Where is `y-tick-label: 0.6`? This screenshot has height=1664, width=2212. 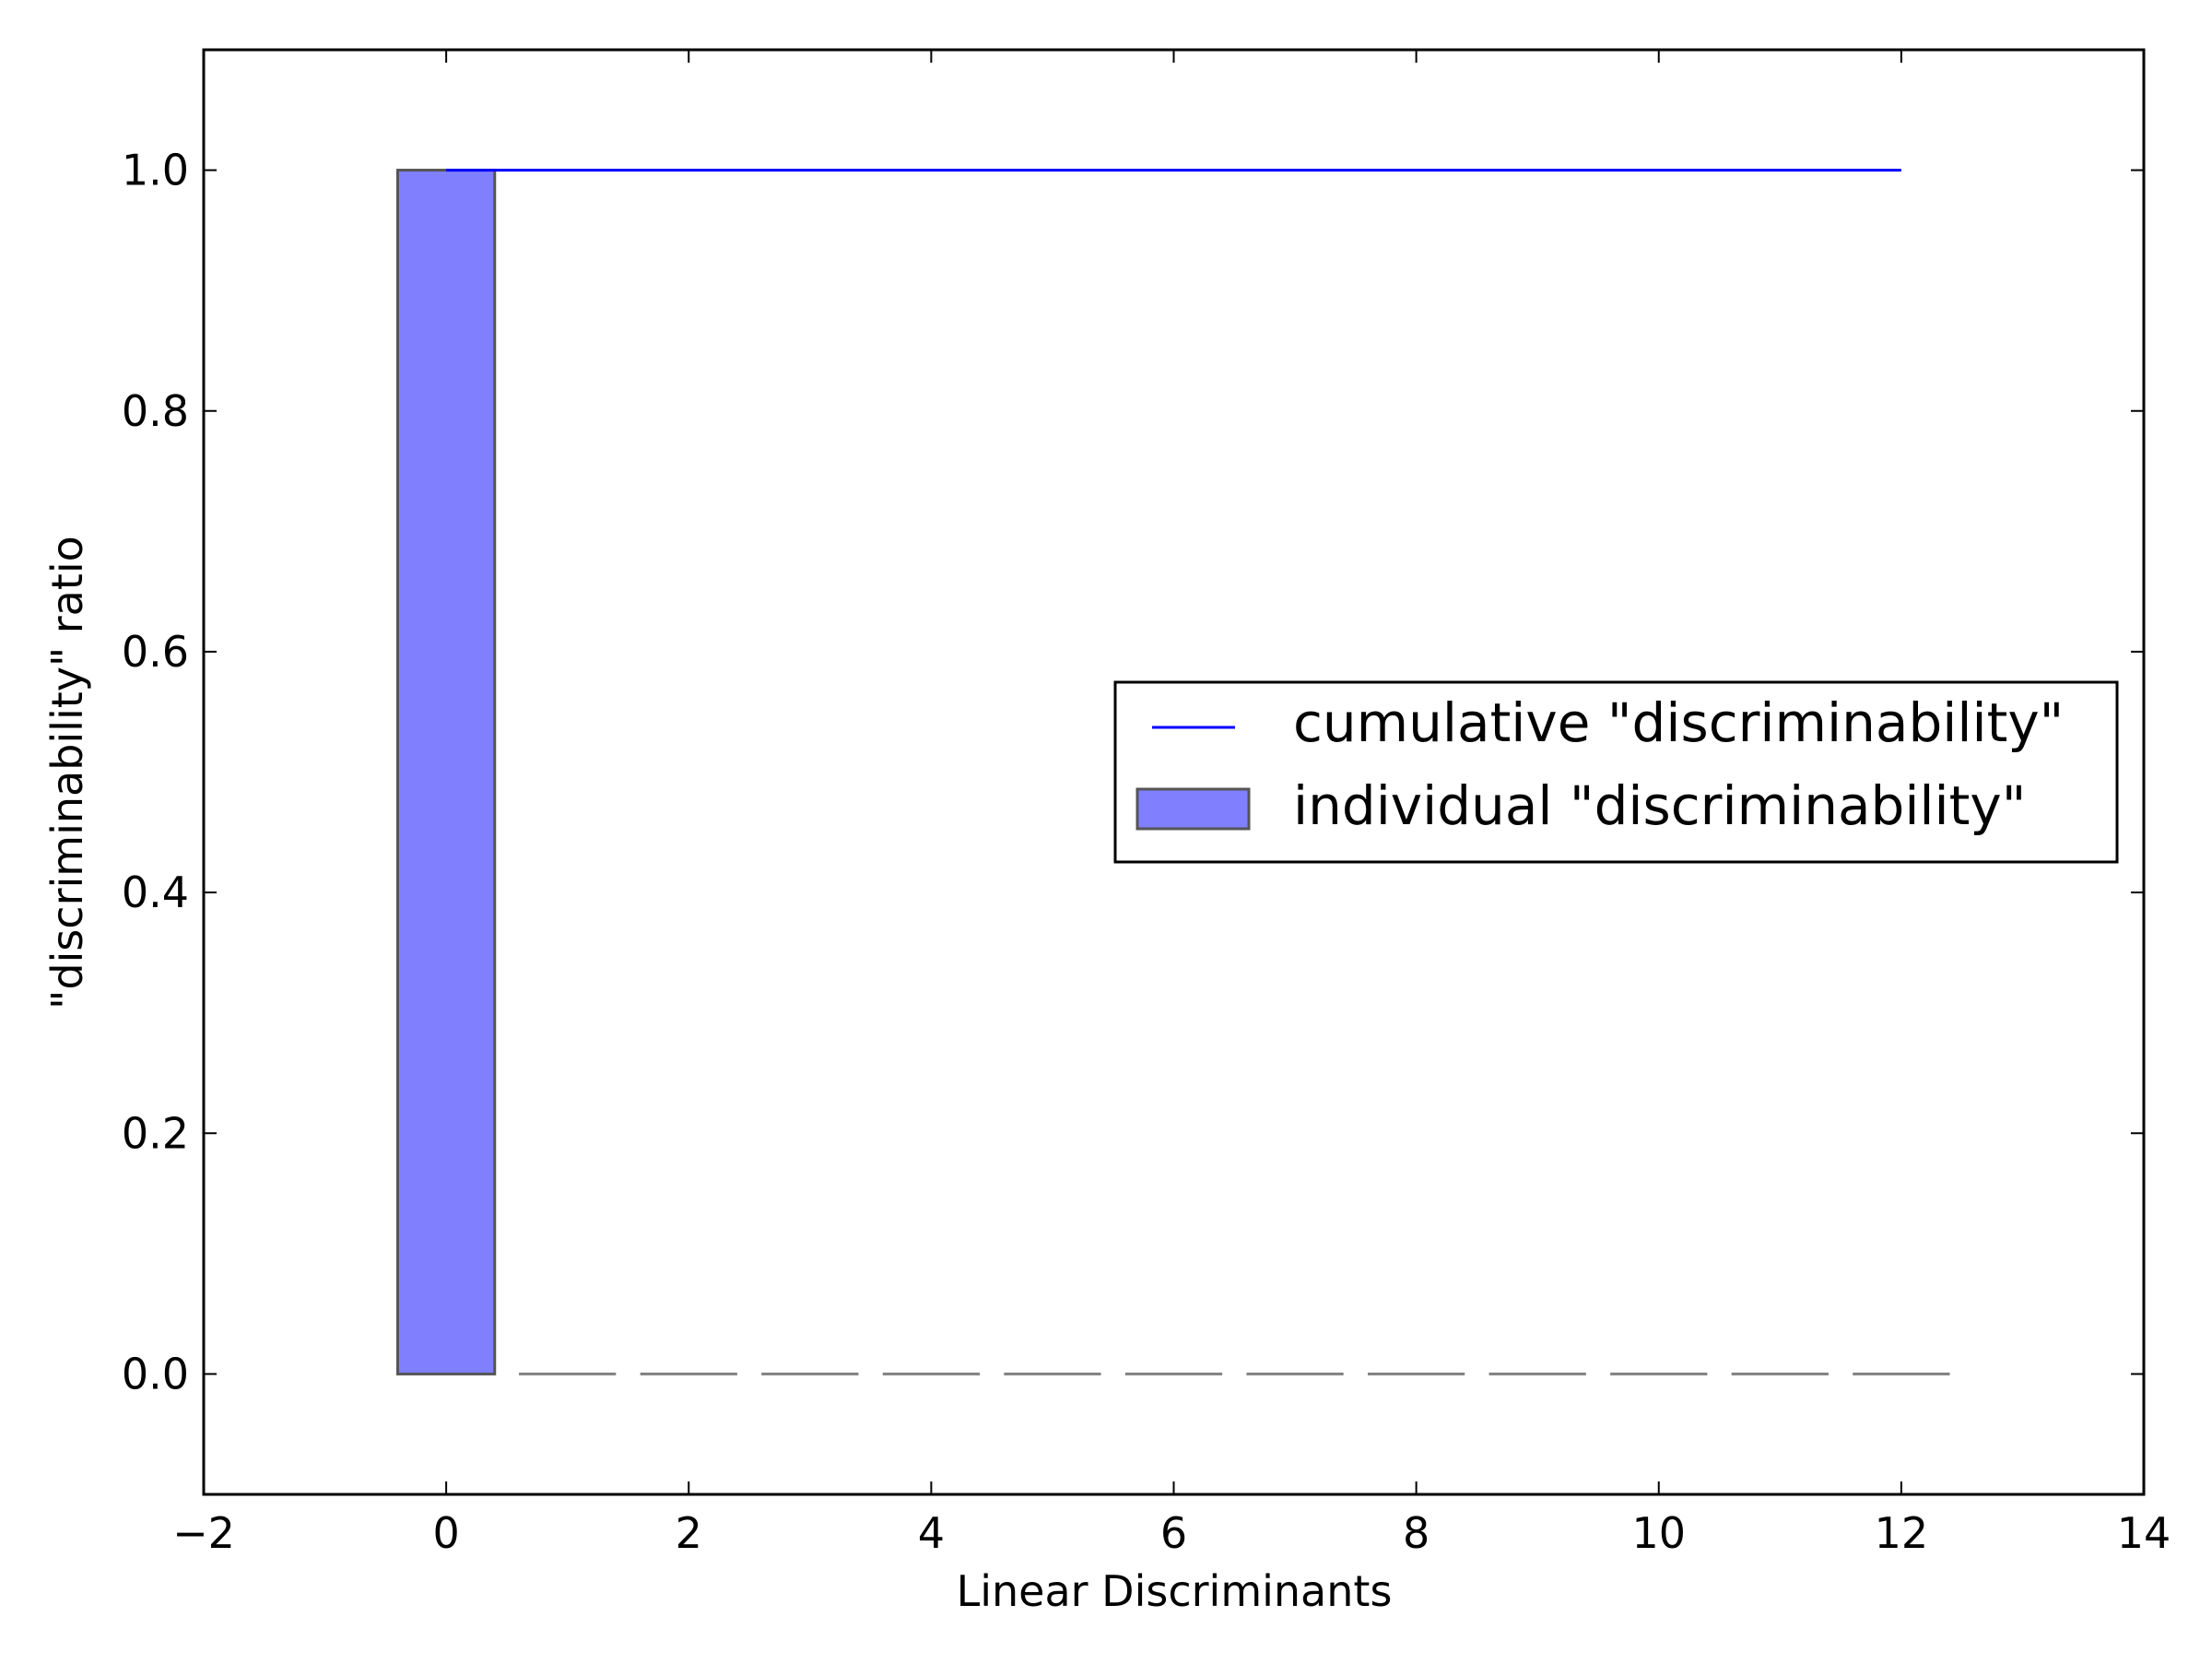 y-tick-label: 0.6 is located at coordinates (155, 652).